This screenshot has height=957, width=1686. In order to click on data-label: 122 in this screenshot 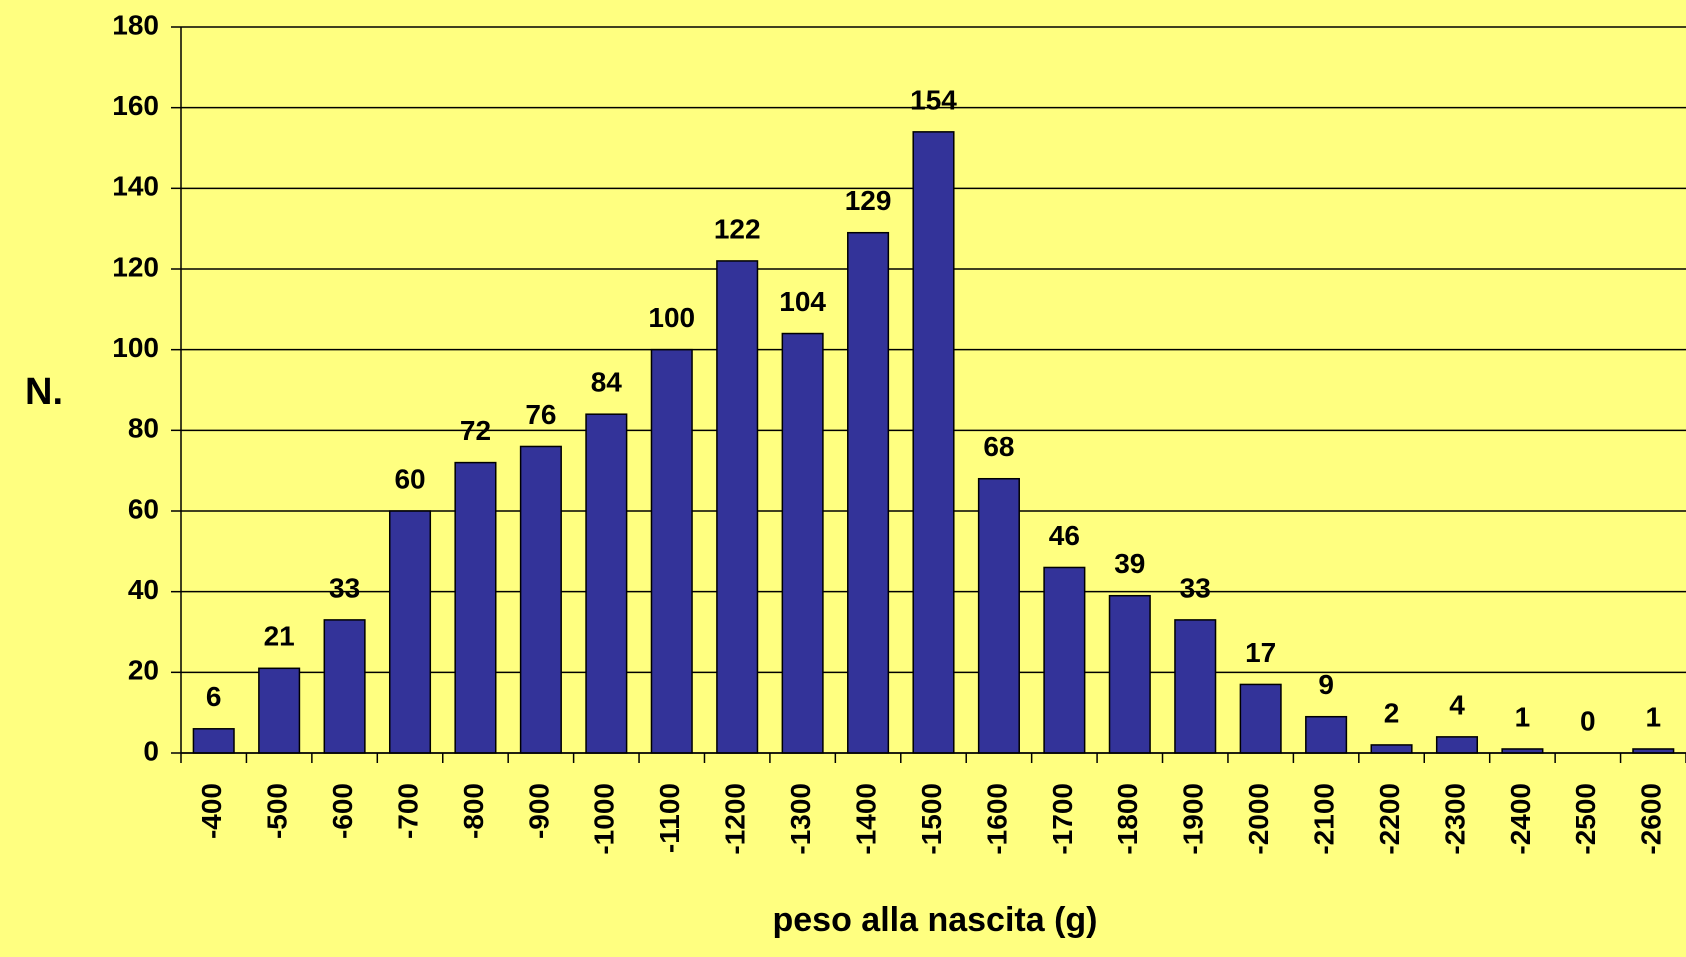, I will do `click(737, 228)`.